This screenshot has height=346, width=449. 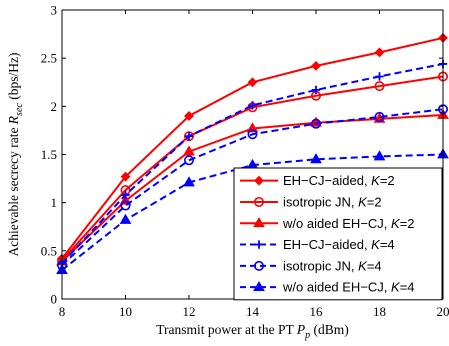 I want to click on legend-label-5: isotropic JN, K=4, so click(x=332, y=265).